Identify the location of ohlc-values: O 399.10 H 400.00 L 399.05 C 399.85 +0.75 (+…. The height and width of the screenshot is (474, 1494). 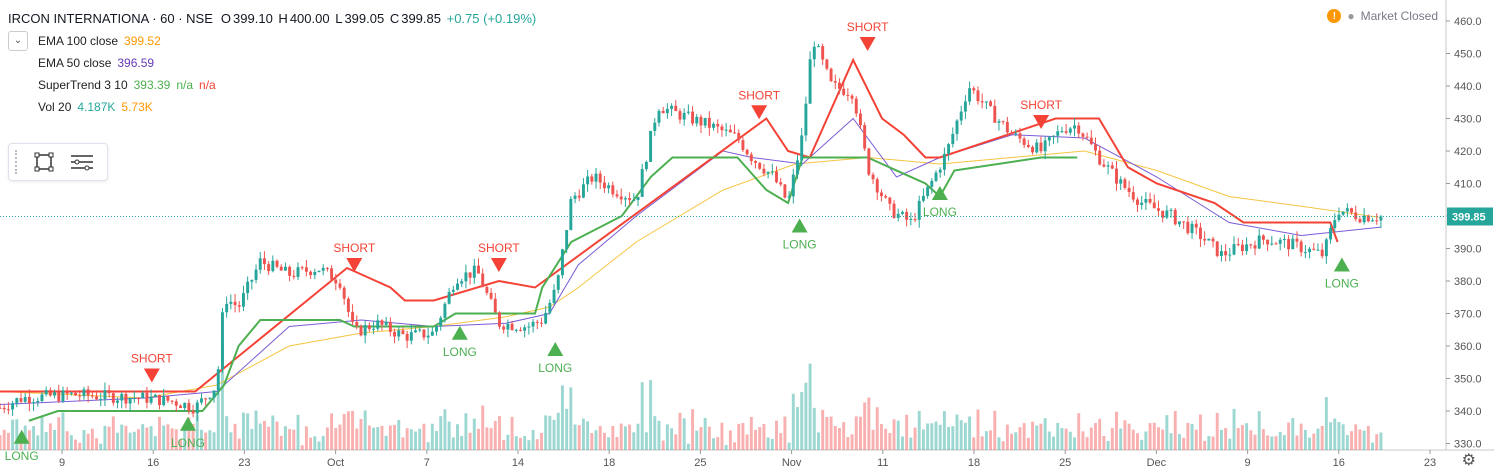
(378, 18).